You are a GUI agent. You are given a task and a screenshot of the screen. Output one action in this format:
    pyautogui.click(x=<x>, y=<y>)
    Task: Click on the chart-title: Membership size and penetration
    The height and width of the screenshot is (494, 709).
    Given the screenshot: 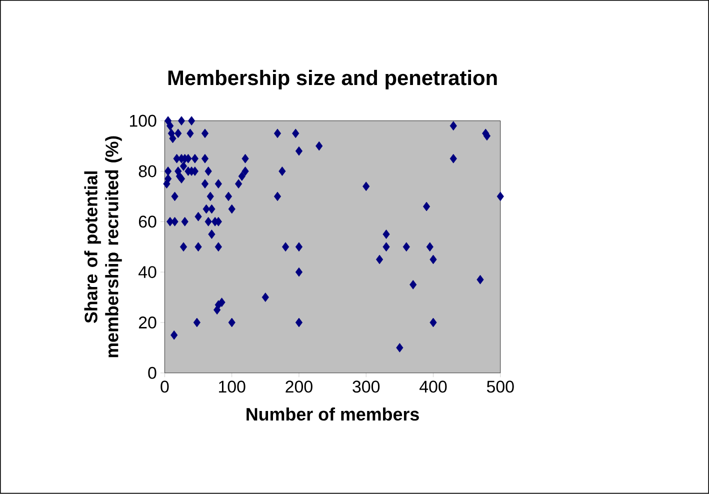 What is the action you would take?
    pyautogui.click(x=332, y=80)
    